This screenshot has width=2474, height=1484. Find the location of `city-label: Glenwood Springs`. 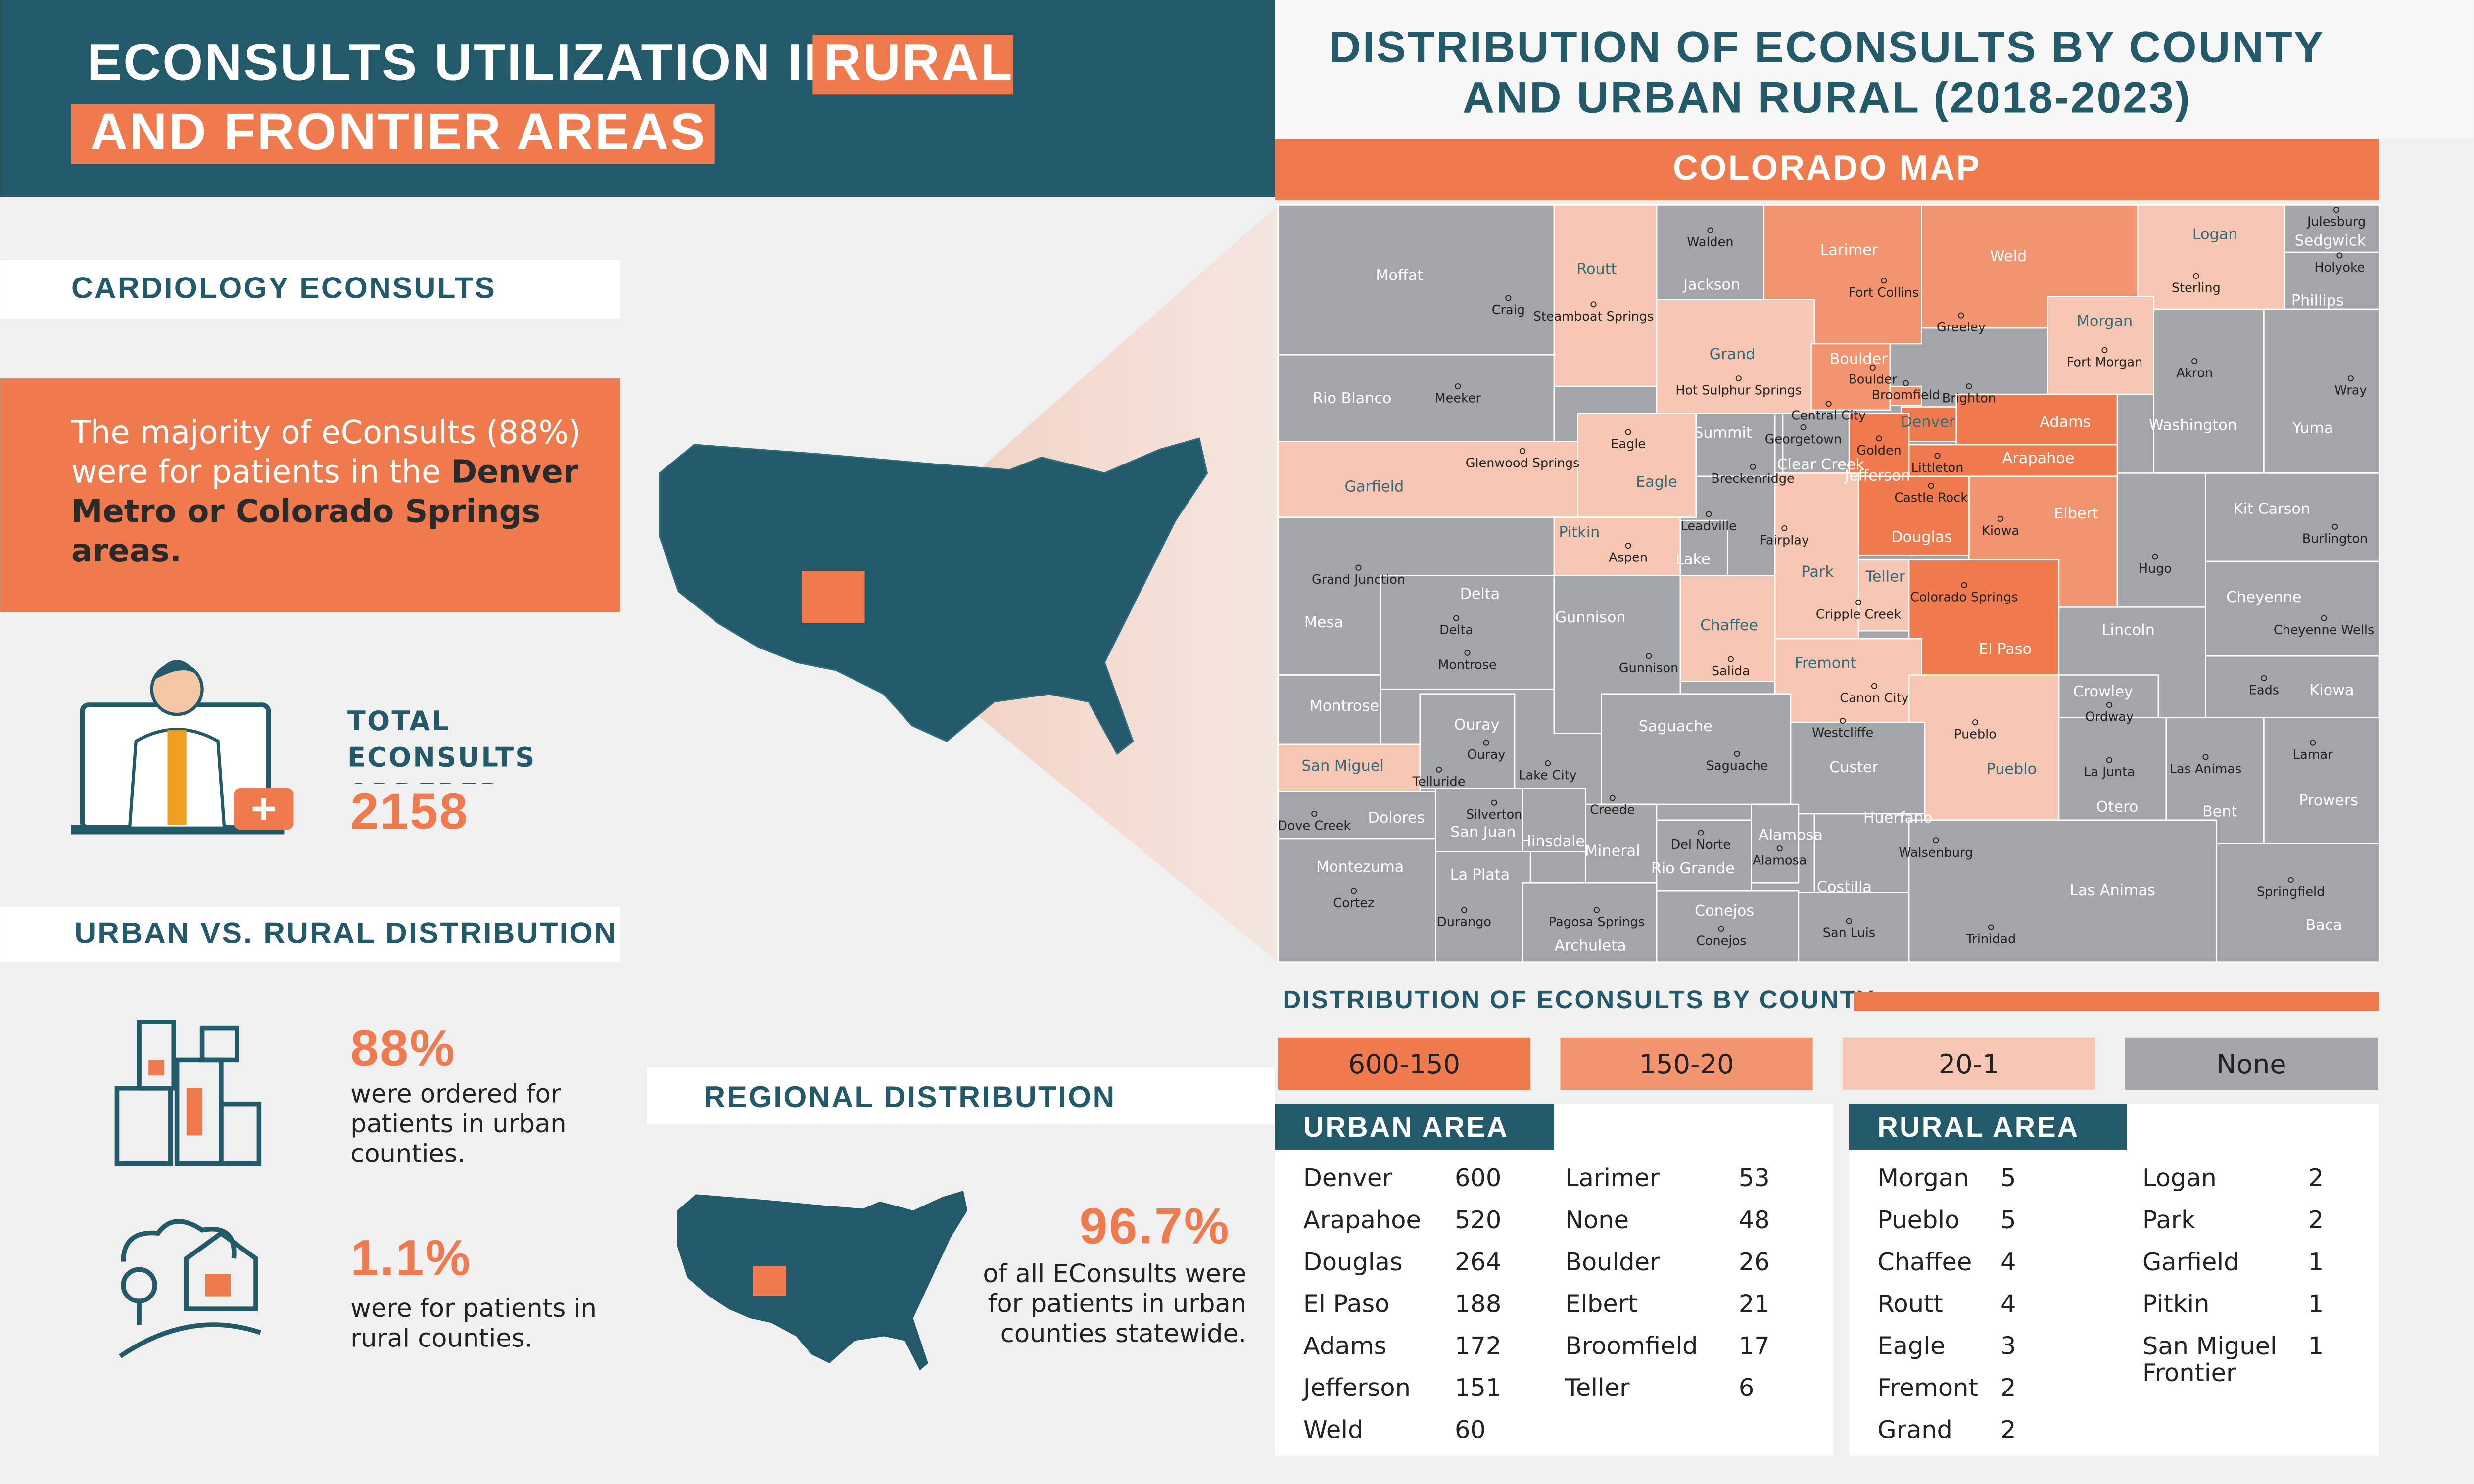

city-label: Glenwood Springs is located at coordinates (1523, 463).